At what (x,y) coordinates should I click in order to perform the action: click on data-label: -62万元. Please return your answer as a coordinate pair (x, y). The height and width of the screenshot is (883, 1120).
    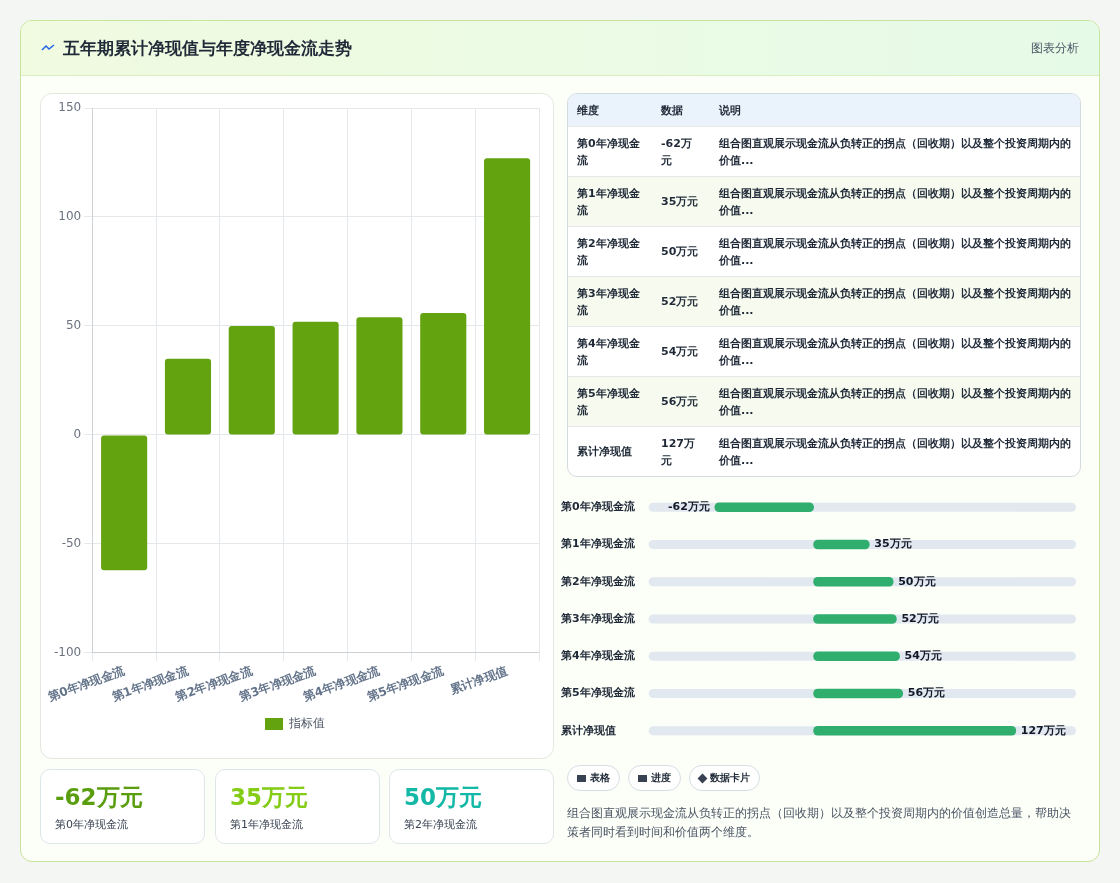
    Looking at the image, I should click on (688, 507).